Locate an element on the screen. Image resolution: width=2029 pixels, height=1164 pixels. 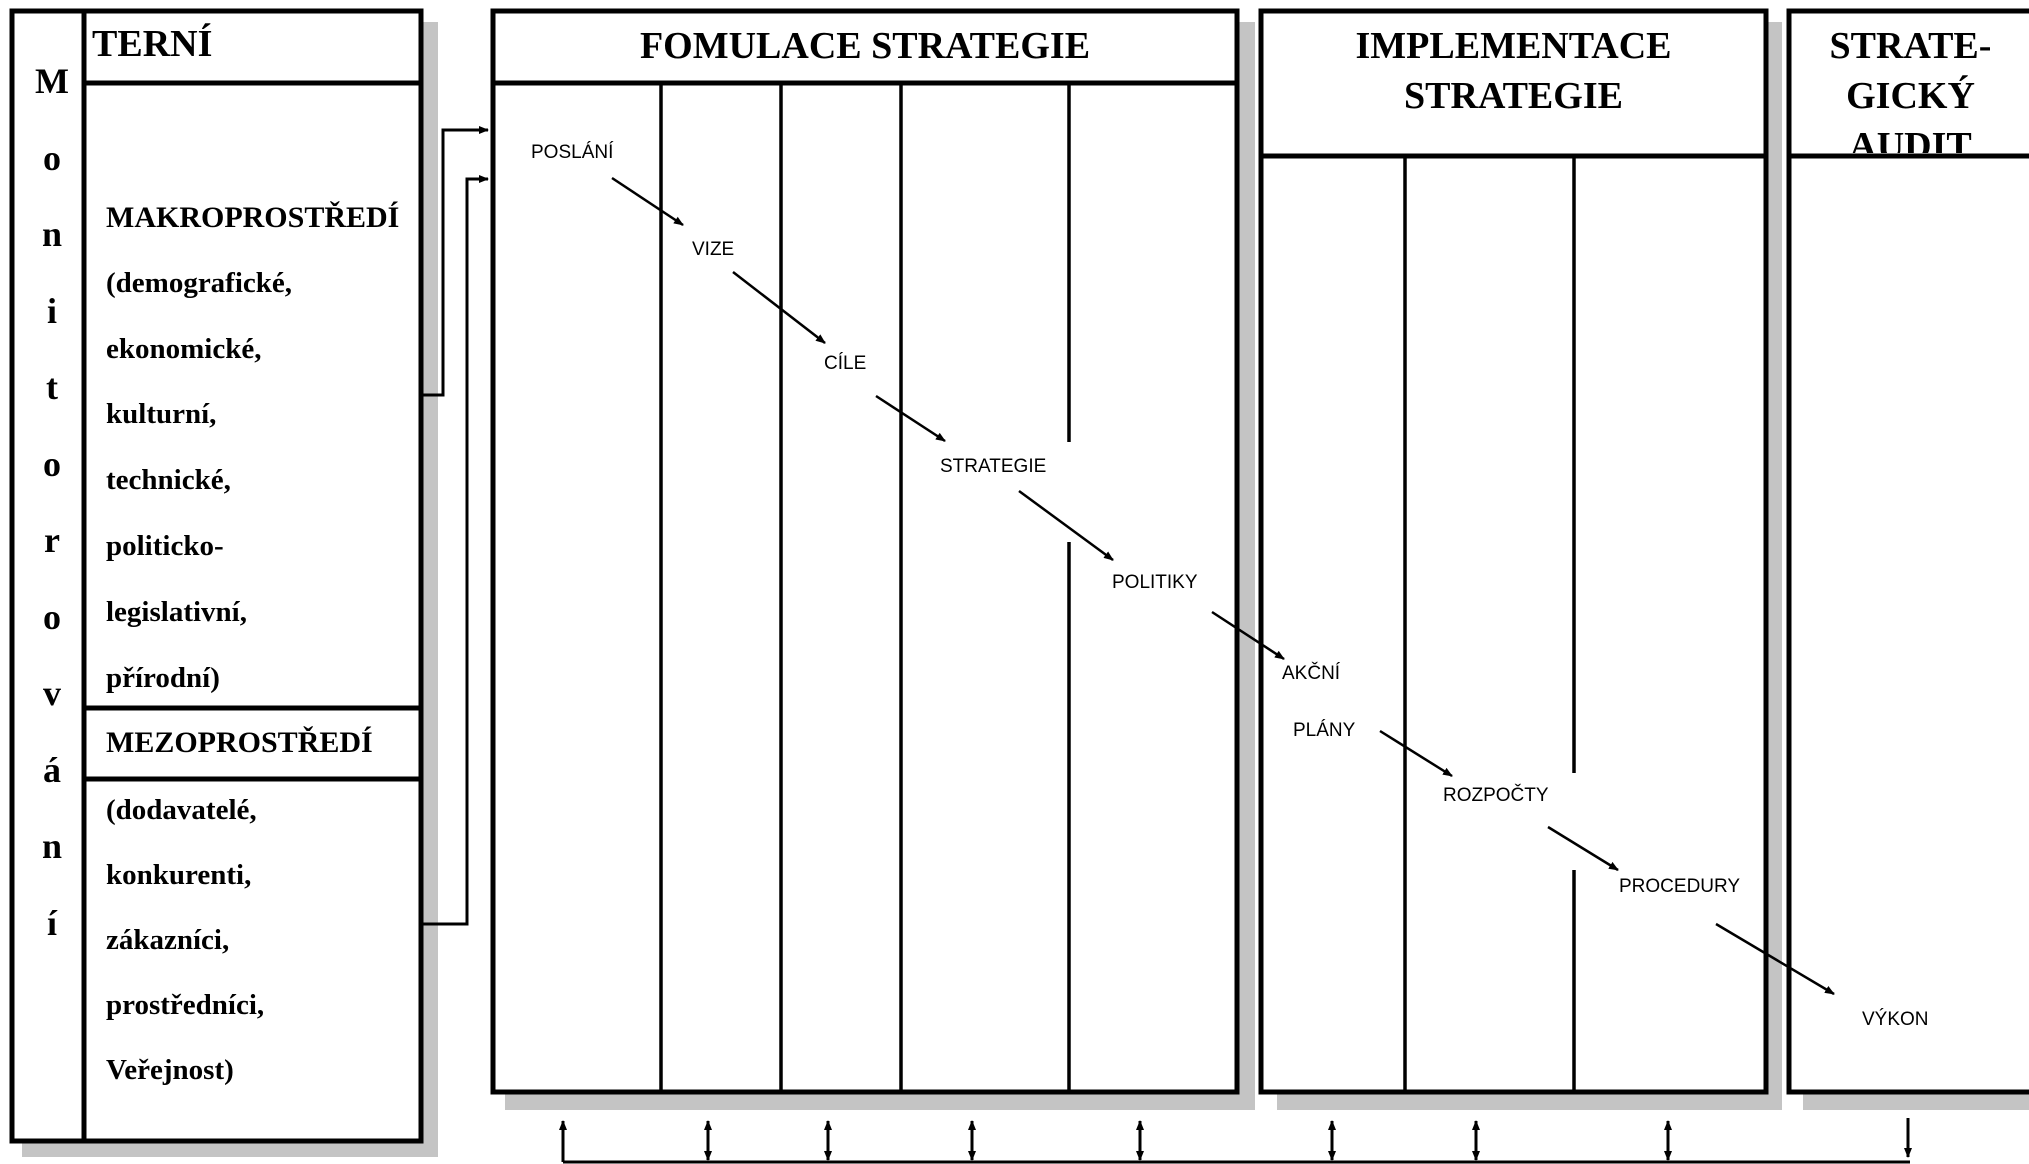
meso-item: konkurenti, is located at coordinates (179, 875).